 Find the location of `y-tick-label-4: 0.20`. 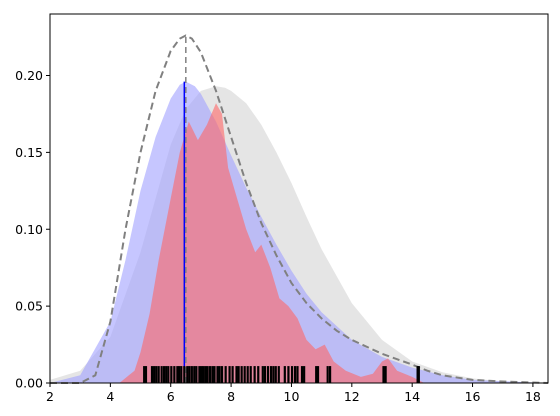

y-tick-label-4: 0.20 is located at coordinates (29, 75).